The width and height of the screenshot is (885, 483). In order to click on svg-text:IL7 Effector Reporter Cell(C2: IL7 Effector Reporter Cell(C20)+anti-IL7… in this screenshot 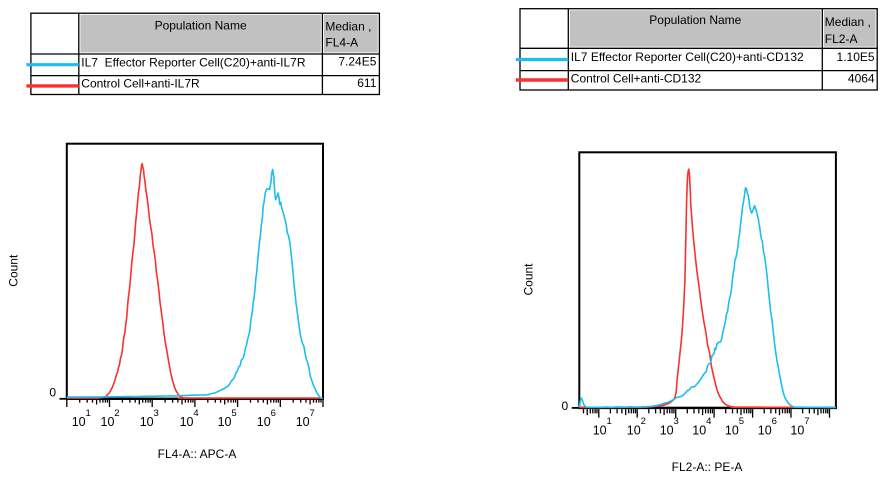, I will do `click(193, 63)`.